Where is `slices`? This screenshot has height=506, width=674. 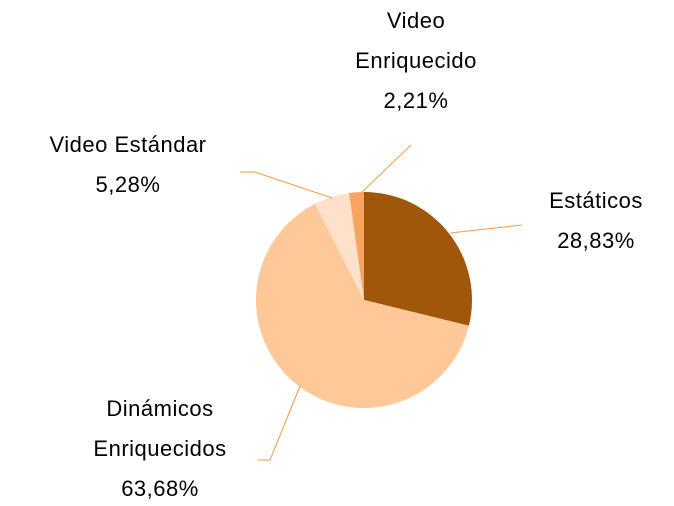 slices is located at coordinates (363, 300).